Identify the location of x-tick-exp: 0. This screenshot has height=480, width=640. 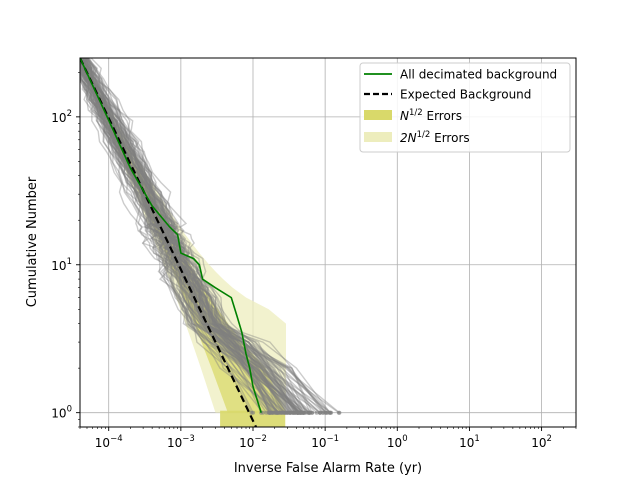
(404, 439).